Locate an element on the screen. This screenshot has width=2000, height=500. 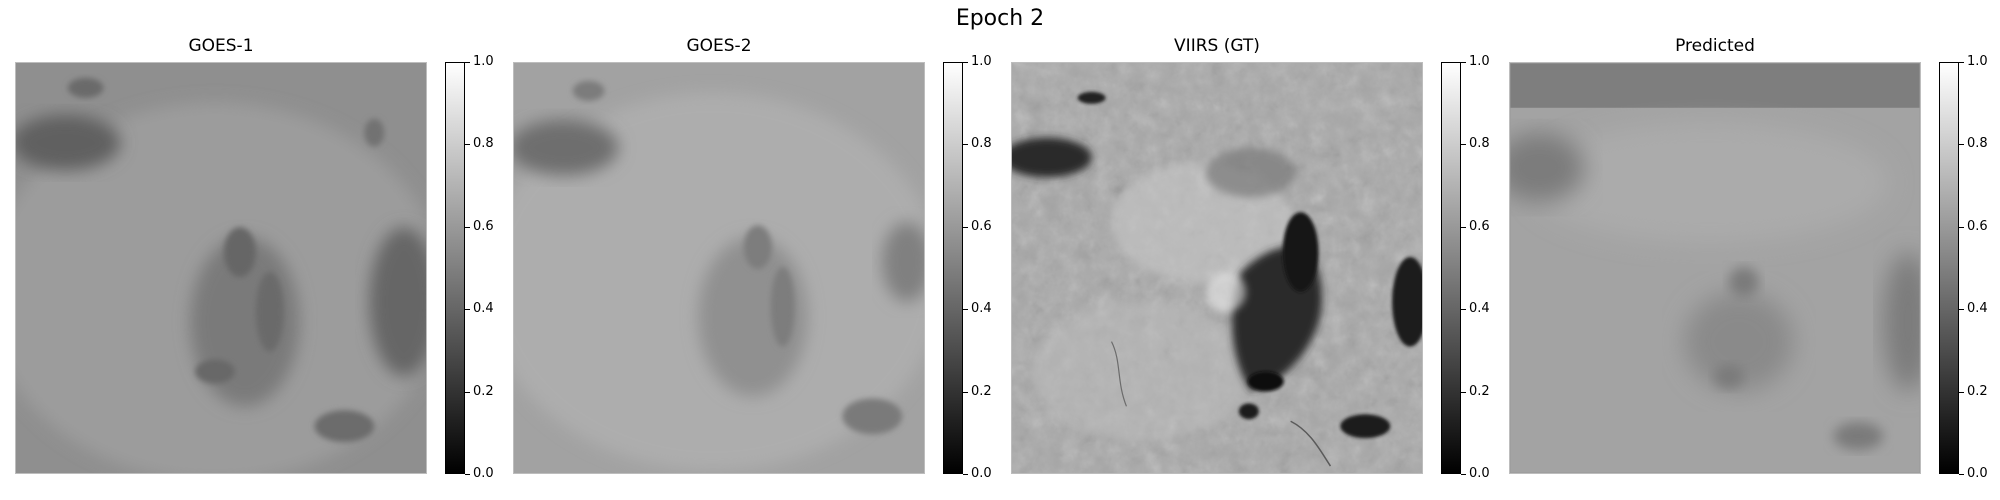
colorbar-predicted is located at coordinates (1949, 268).